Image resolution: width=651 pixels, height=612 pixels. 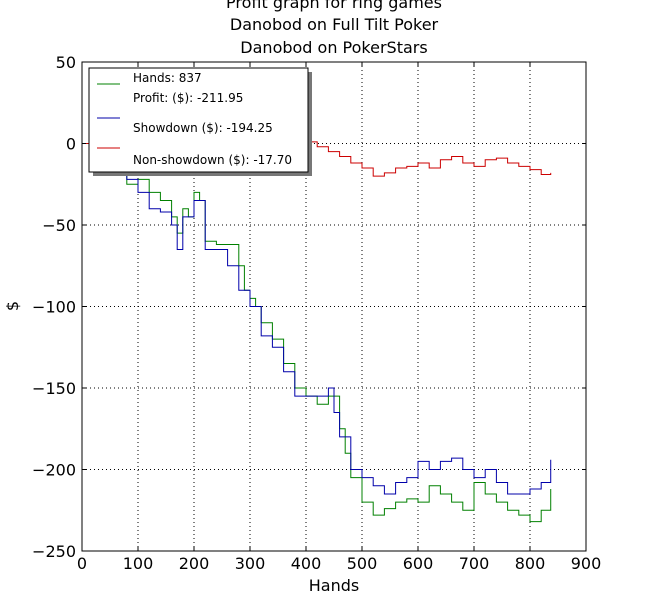 What do you see at coordinates (71, 144) in the screenshot?
I see `y-tick-label: 0` at bounding box center [71, 144].